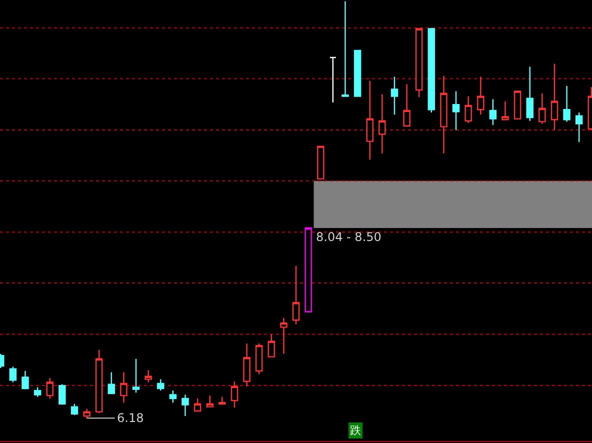 This screenshot has width=592, height=443. What do you see at coordinates (130, 418) in the screenshot?
I see `annotation: 6.18` at bounding box center [130, 418].